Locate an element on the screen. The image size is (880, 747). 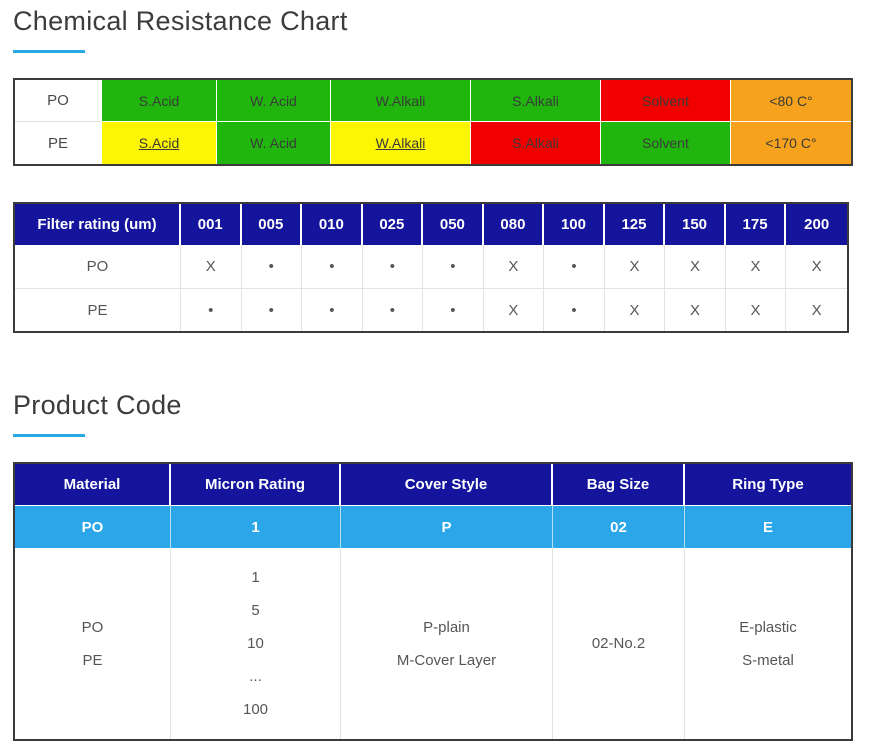
table-row: PE • • • • • X • X X X X is located at coordinates (431, 309).